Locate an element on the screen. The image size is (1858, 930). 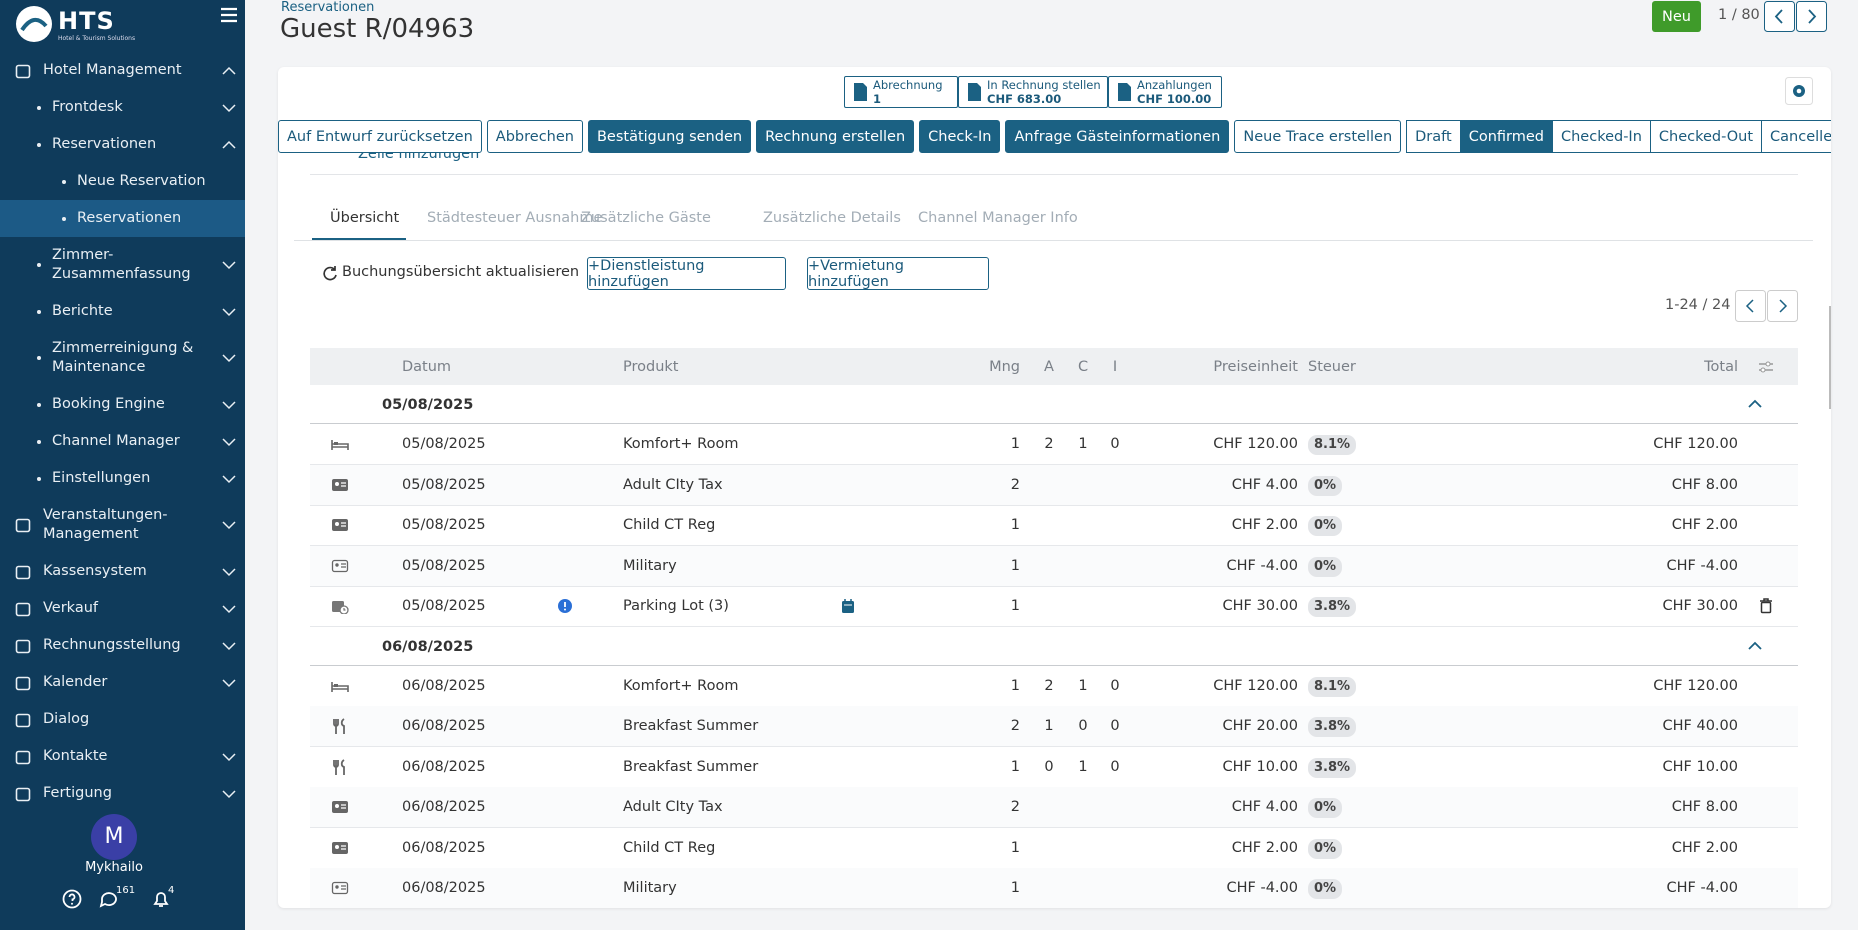
nav-item: Zimmer-Zusammenfassung is located at coordinates (122, 265).